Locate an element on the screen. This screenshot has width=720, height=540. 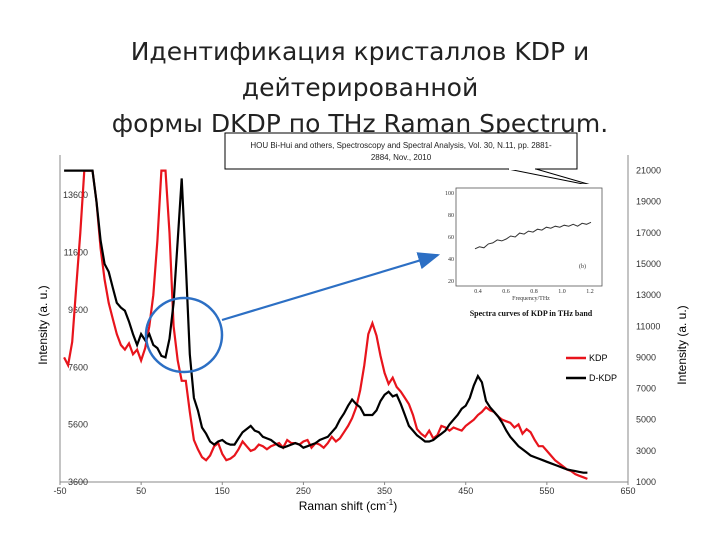
x-tick-label: 350 is located at coordinates (384, 491).